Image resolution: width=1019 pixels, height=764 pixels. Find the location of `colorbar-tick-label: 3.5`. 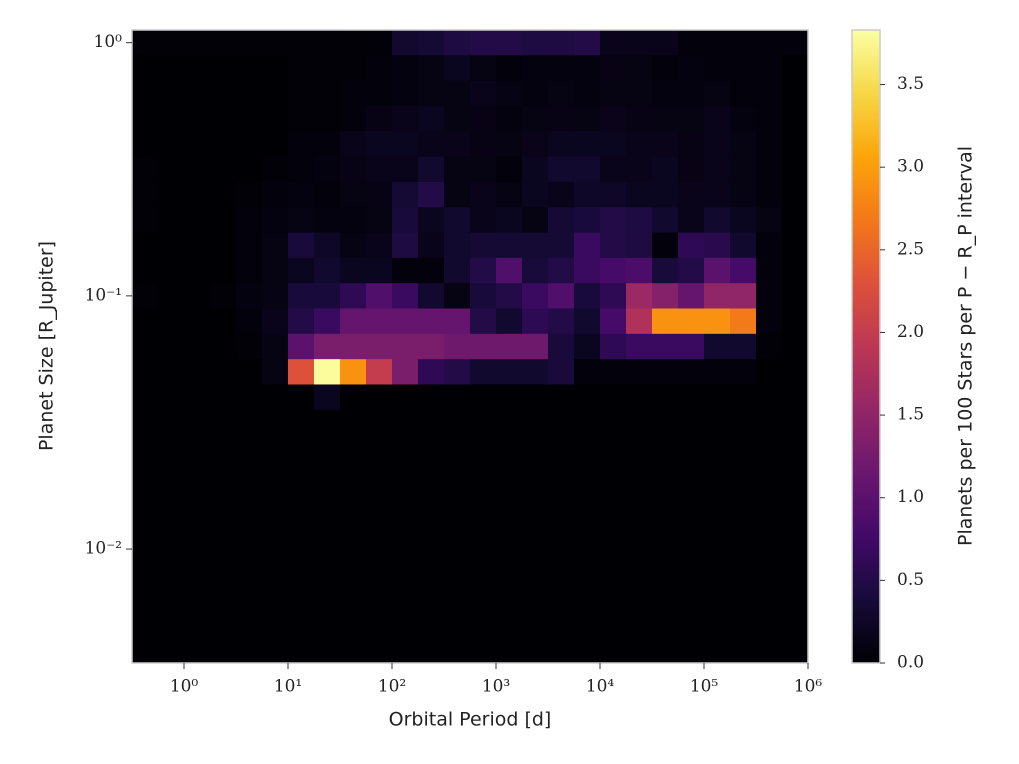

colorbar-tick-label: 3.5 is located at coordinates (910, 84).